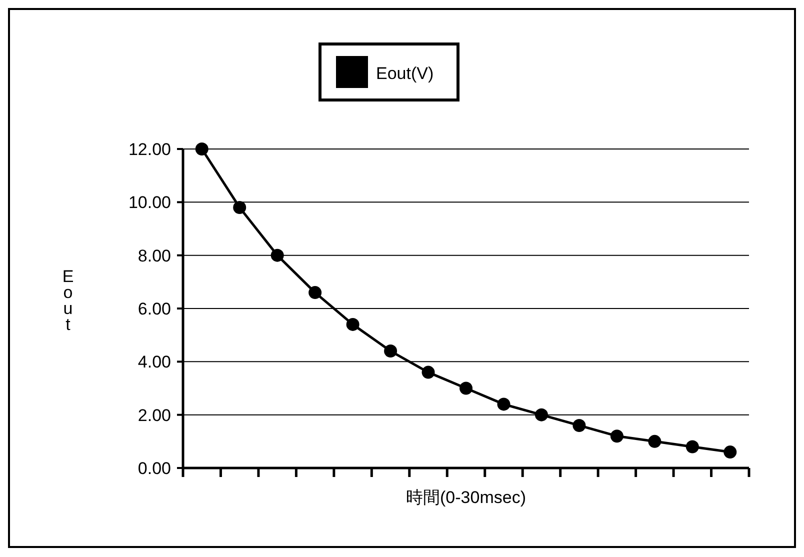  Describe the element at coordinates (405, 73) in the screenshot. I see `legend-label: Eout(V)` at that location.